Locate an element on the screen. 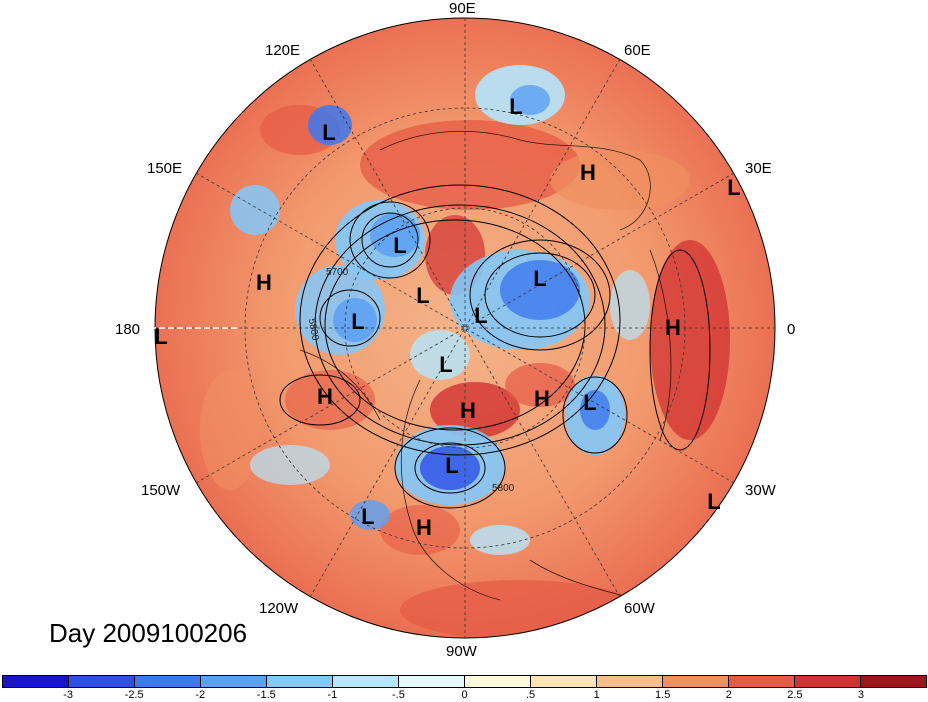 The image size is (928, 702). colorbar-tick-label: -1.5 is located at coordinates (266, 695).